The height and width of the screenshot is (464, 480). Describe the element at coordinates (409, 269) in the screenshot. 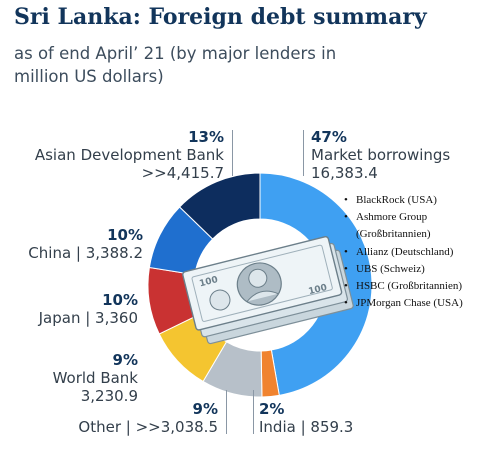

I see `legend-item: UBS (Schweiz)` at that location.